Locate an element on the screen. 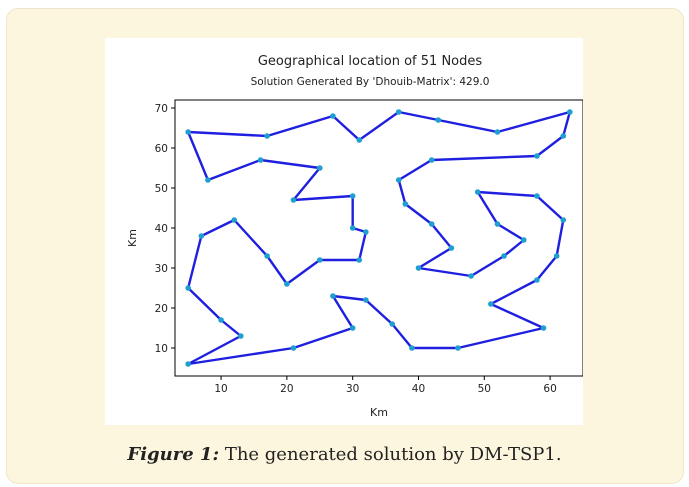 The width and height of the screenshot is (689, 487). x-tick-label: 30 is located at coordinates (352, 389).